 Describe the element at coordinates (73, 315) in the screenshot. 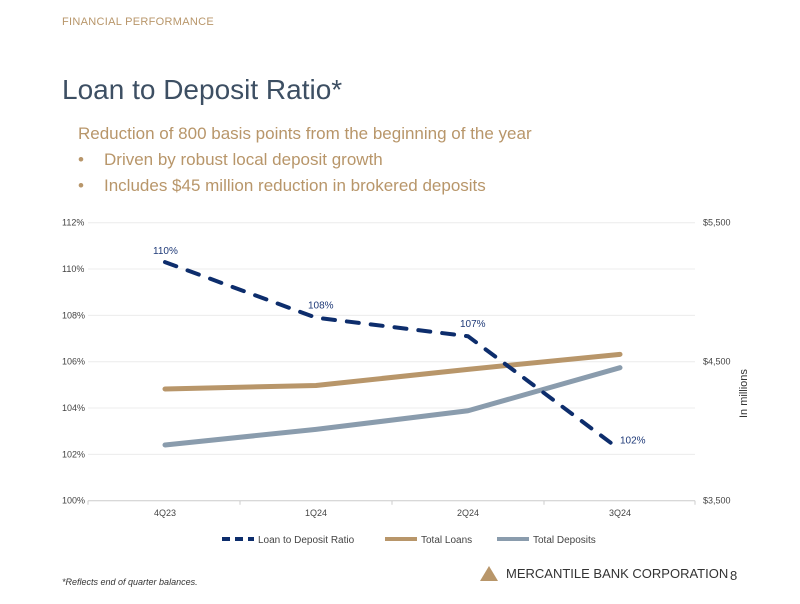

I see `left-tick-label: 108%` at that location.